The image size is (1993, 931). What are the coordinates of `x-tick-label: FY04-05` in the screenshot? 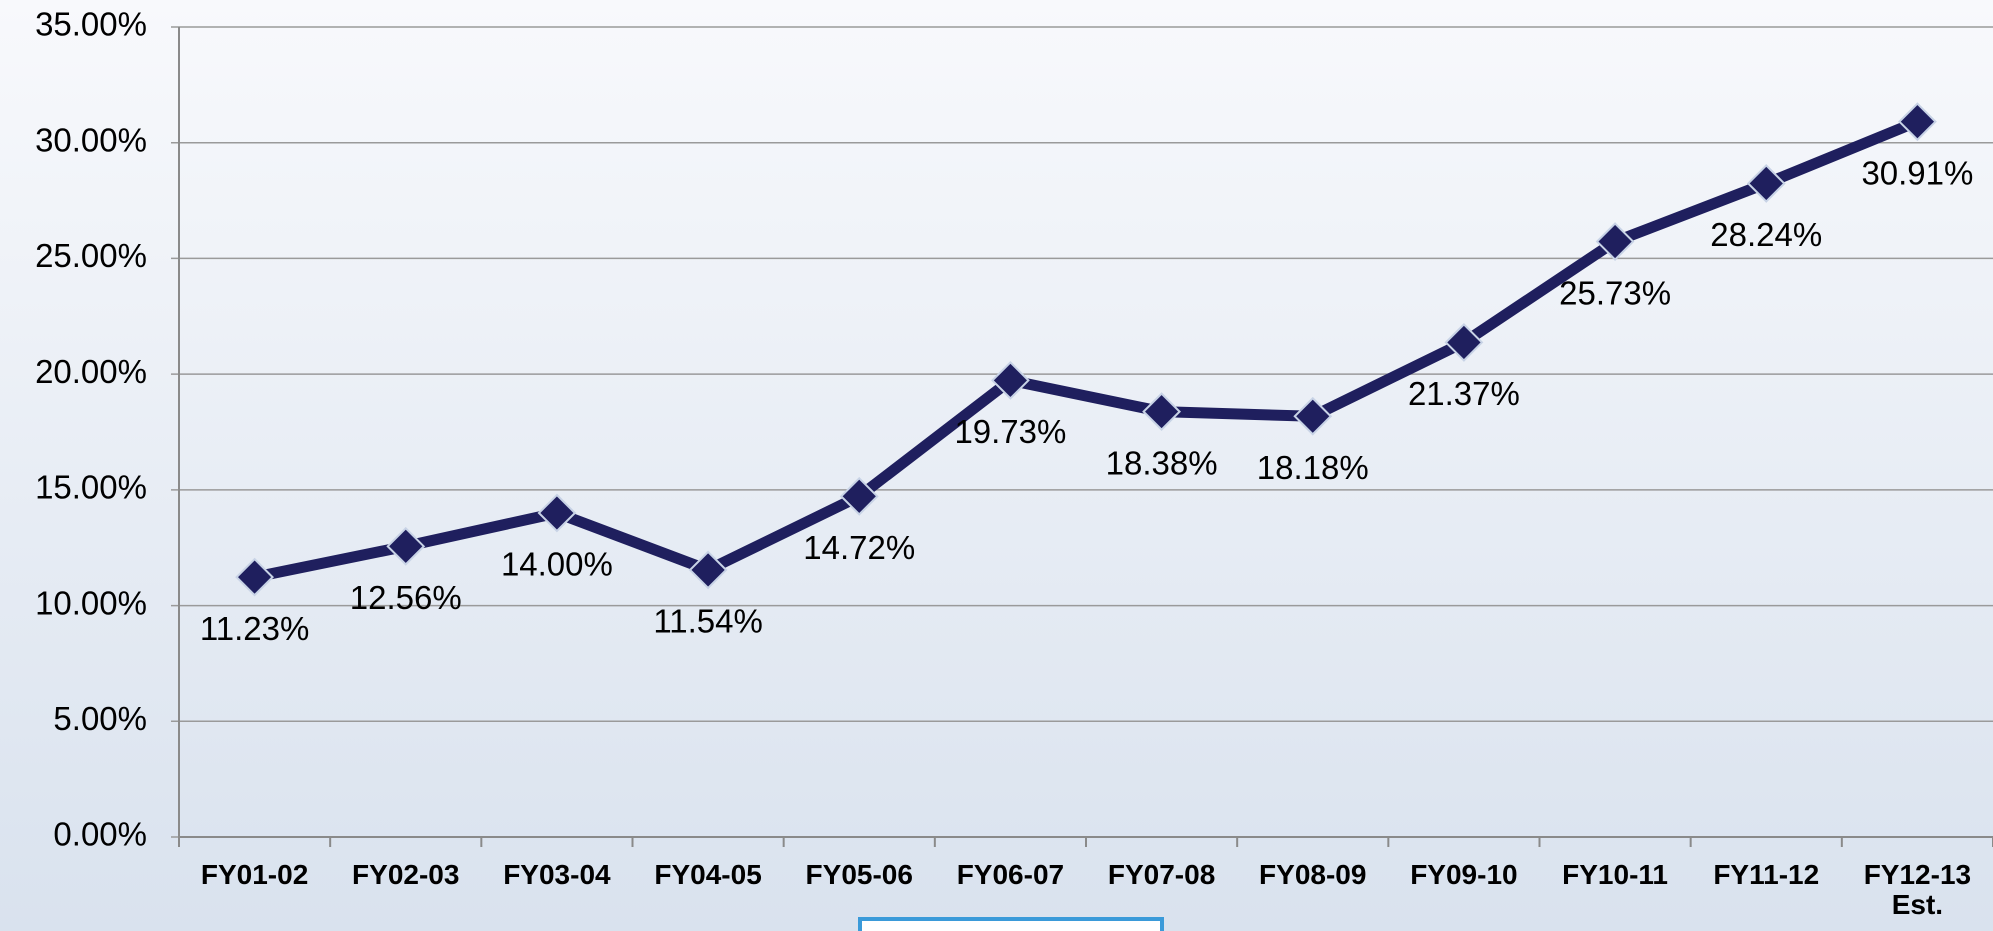 It's located at (708, 874).